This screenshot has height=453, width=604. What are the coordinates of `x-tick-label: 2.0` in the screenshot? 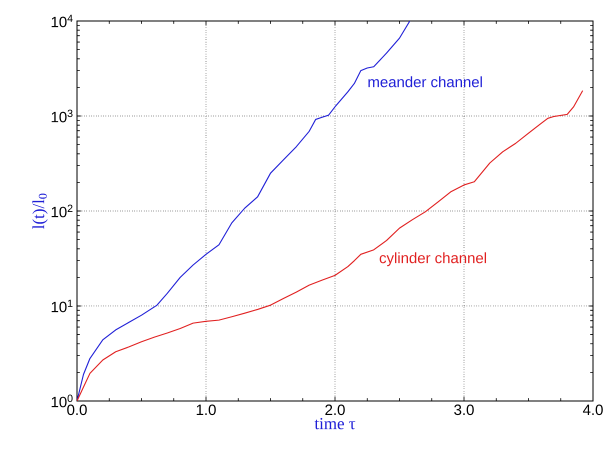 It's located at (335, 410).